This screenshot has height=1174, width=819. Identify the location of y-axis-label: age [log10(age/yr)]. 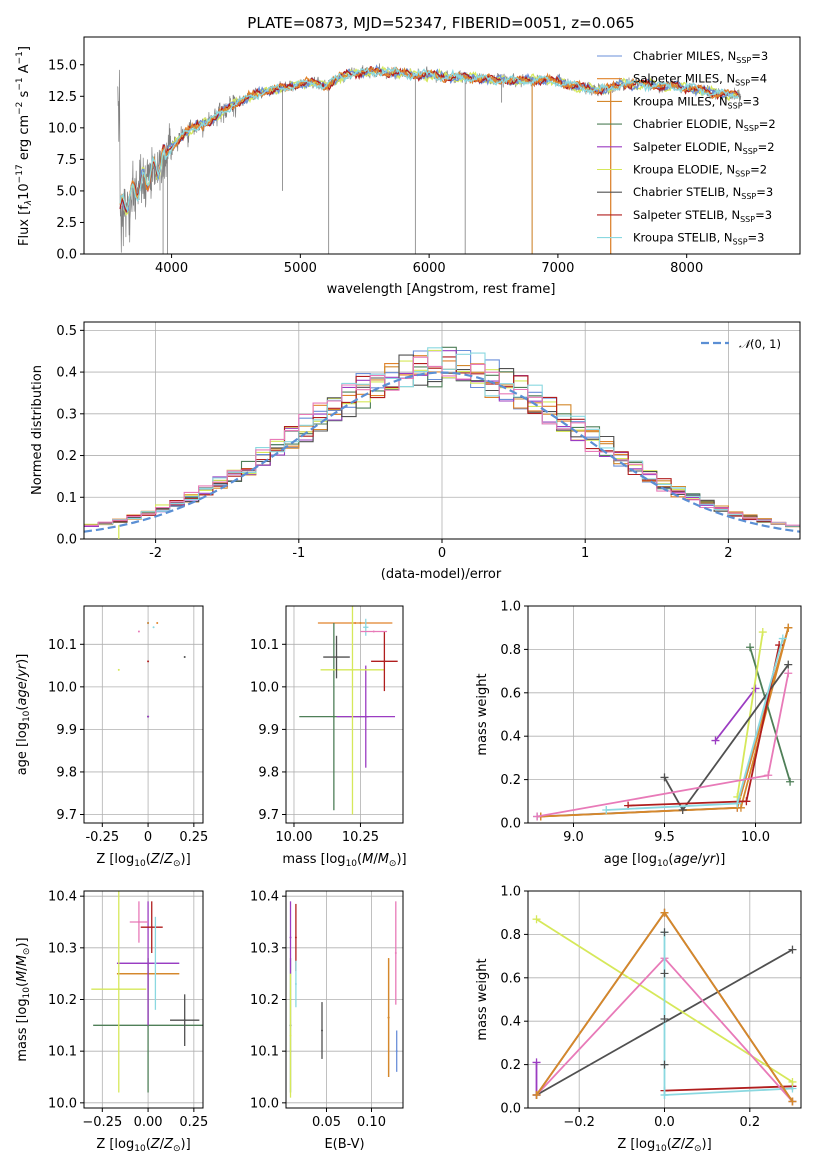
(23, 715).